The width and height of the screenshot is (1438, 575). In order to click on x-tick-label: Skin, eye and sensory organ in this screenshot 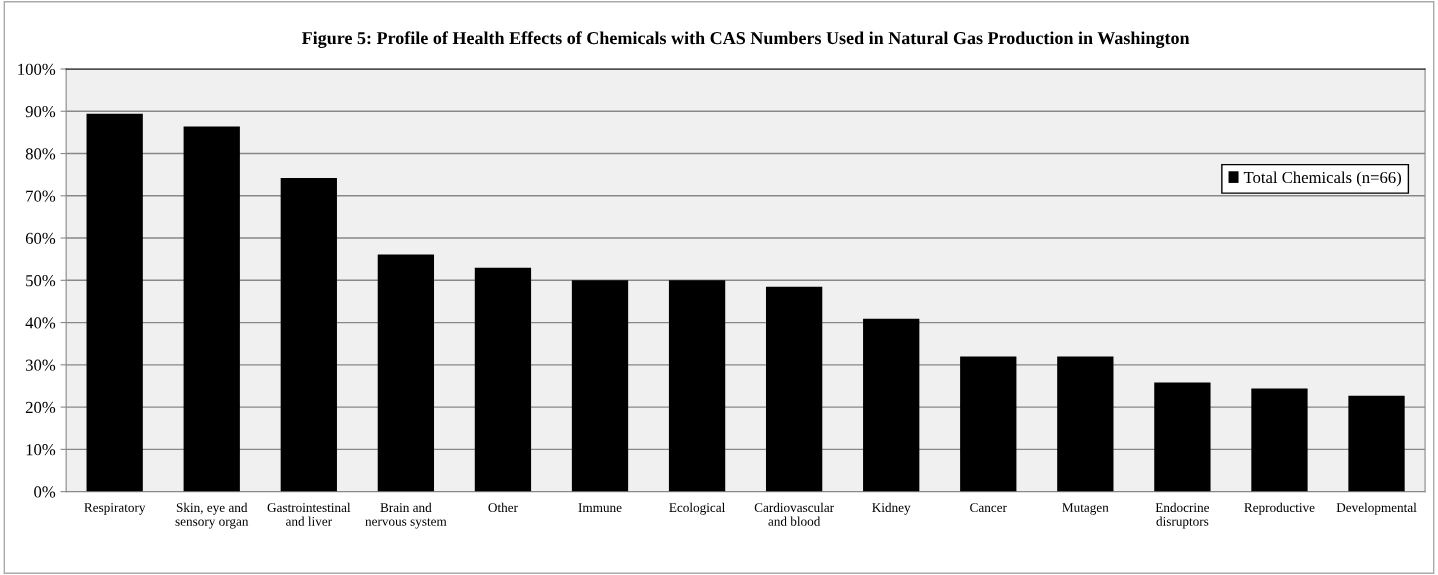, I will do `click(212, 515)`.